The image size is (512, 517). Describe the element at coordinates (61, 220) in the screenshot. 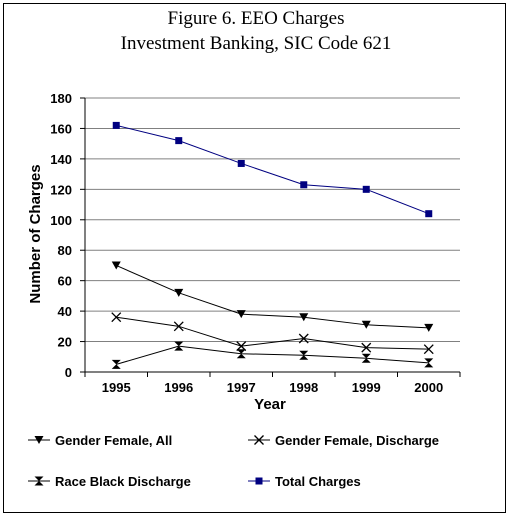

I see `y-tick-label: 100` at that location.